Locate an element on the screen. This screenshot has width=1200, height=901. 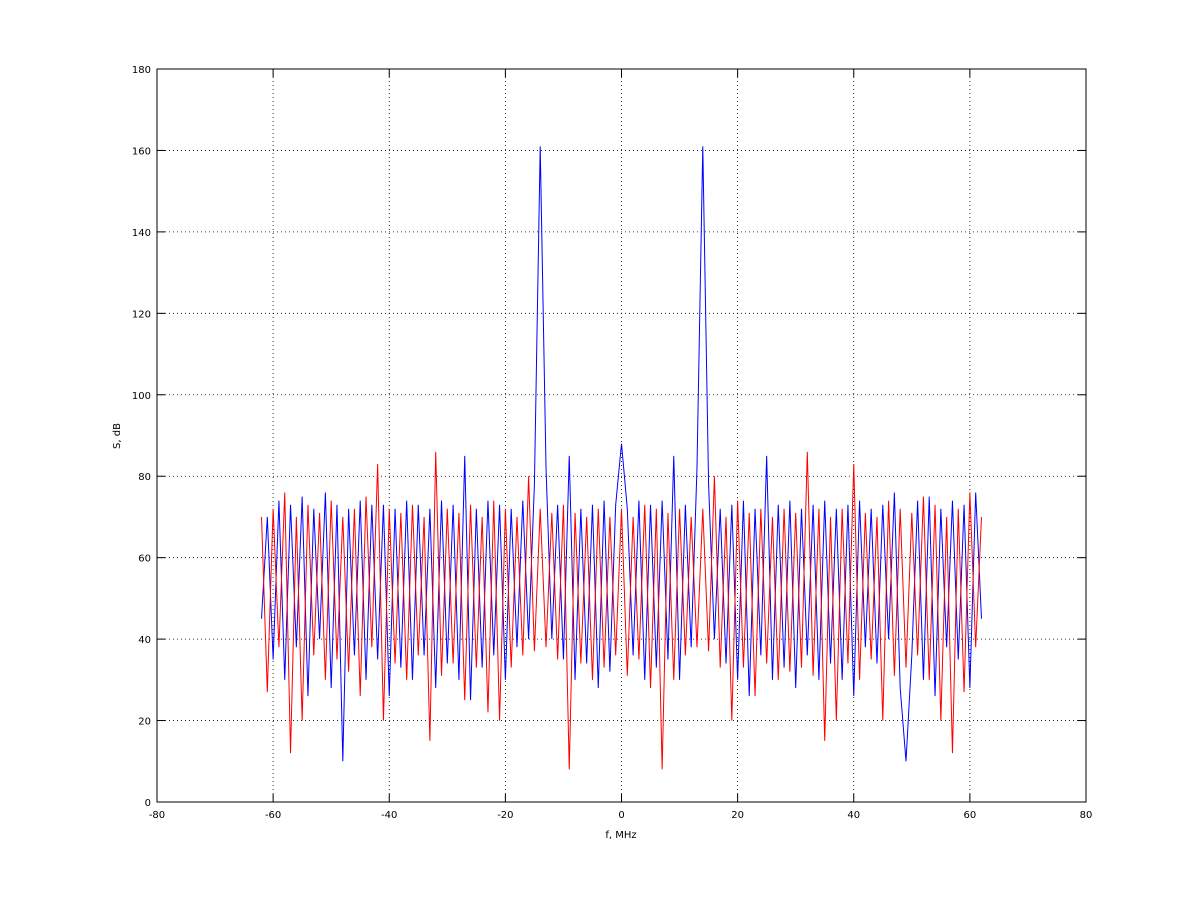
x-axis-label: f, MHz is located at coordinates (620, 835).